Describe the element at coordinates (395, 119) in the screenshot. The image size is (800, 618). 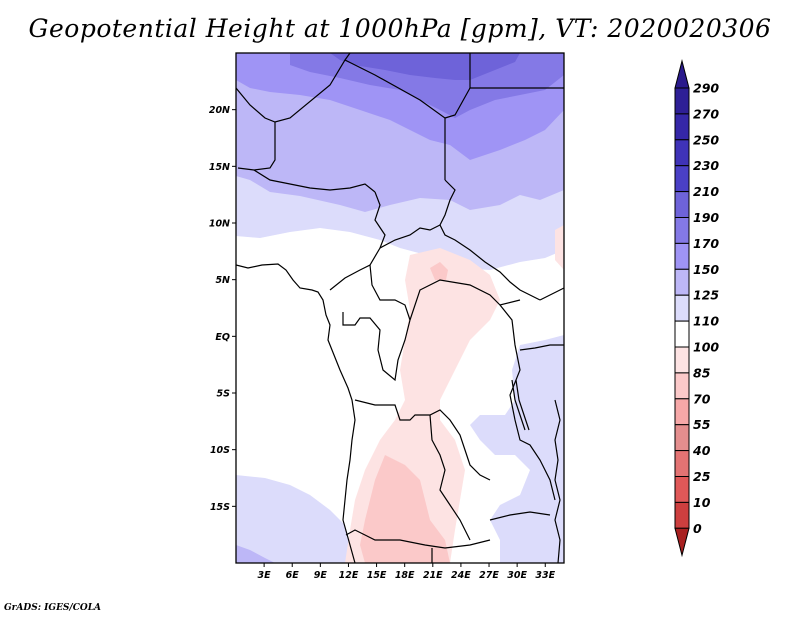
I see `border-algeria-niger` at that location.